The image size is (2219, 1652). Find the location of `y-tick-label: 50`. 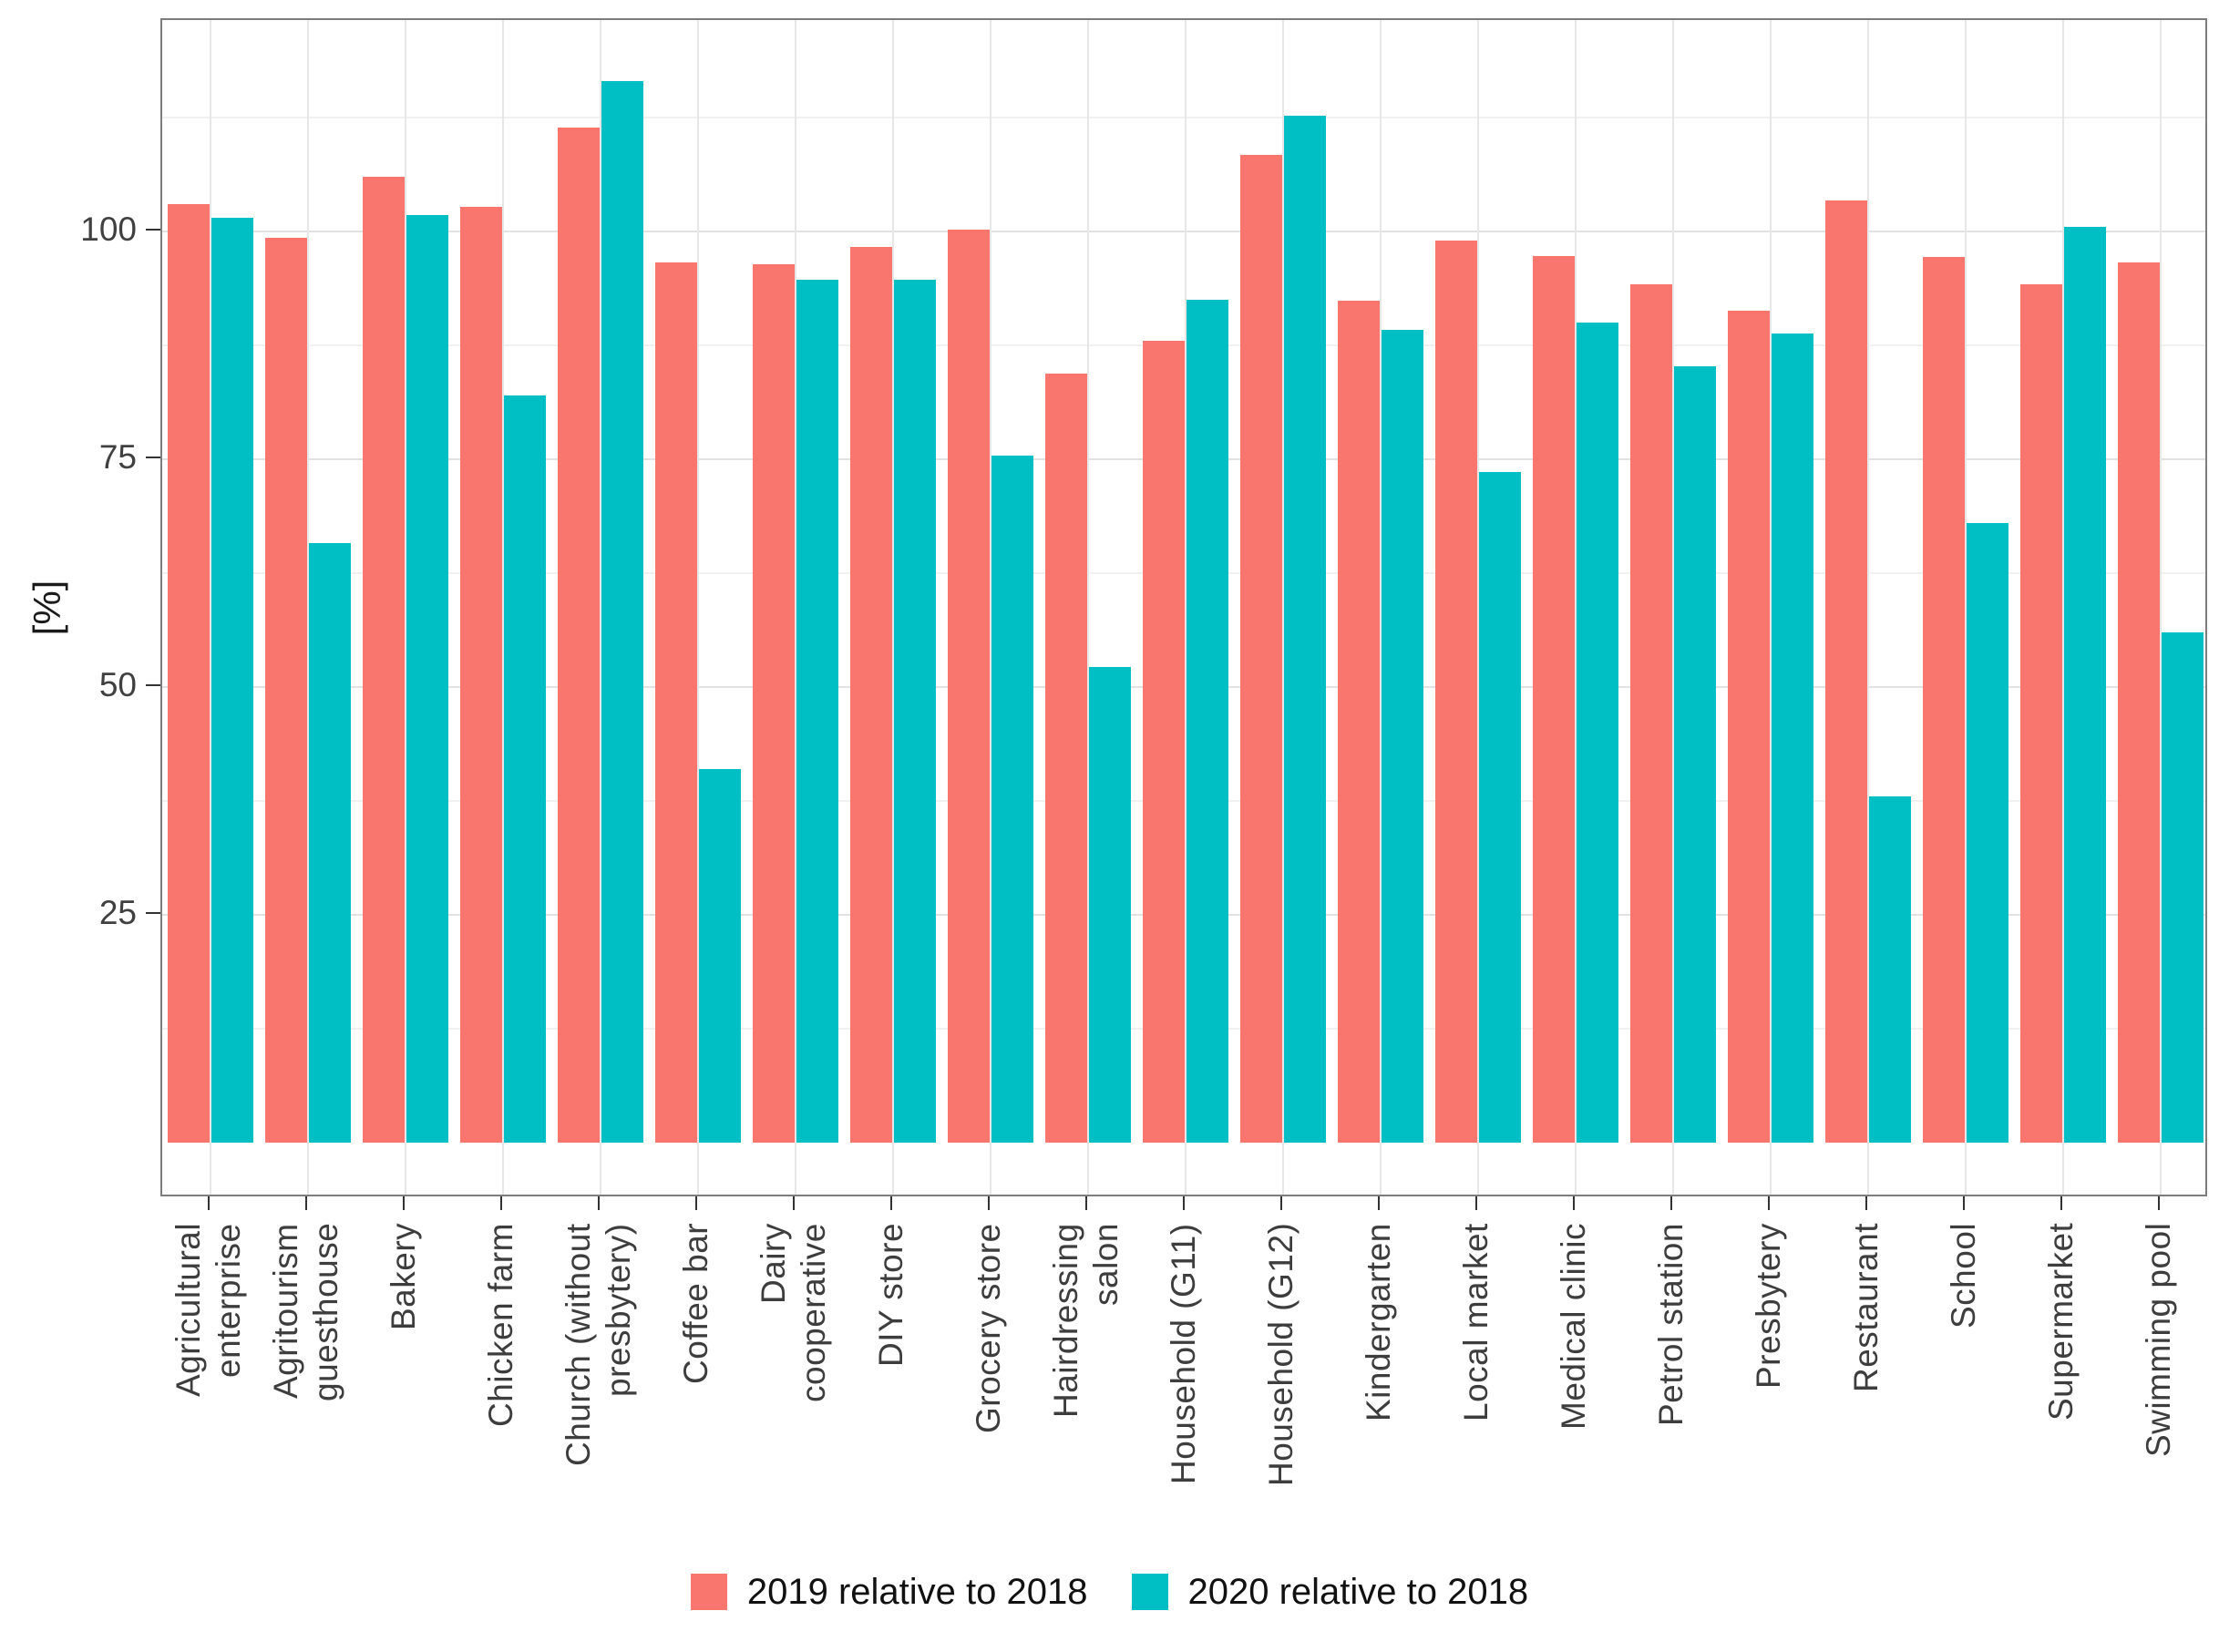

y-tick-label: 50 is located at coordinates (117, 684).